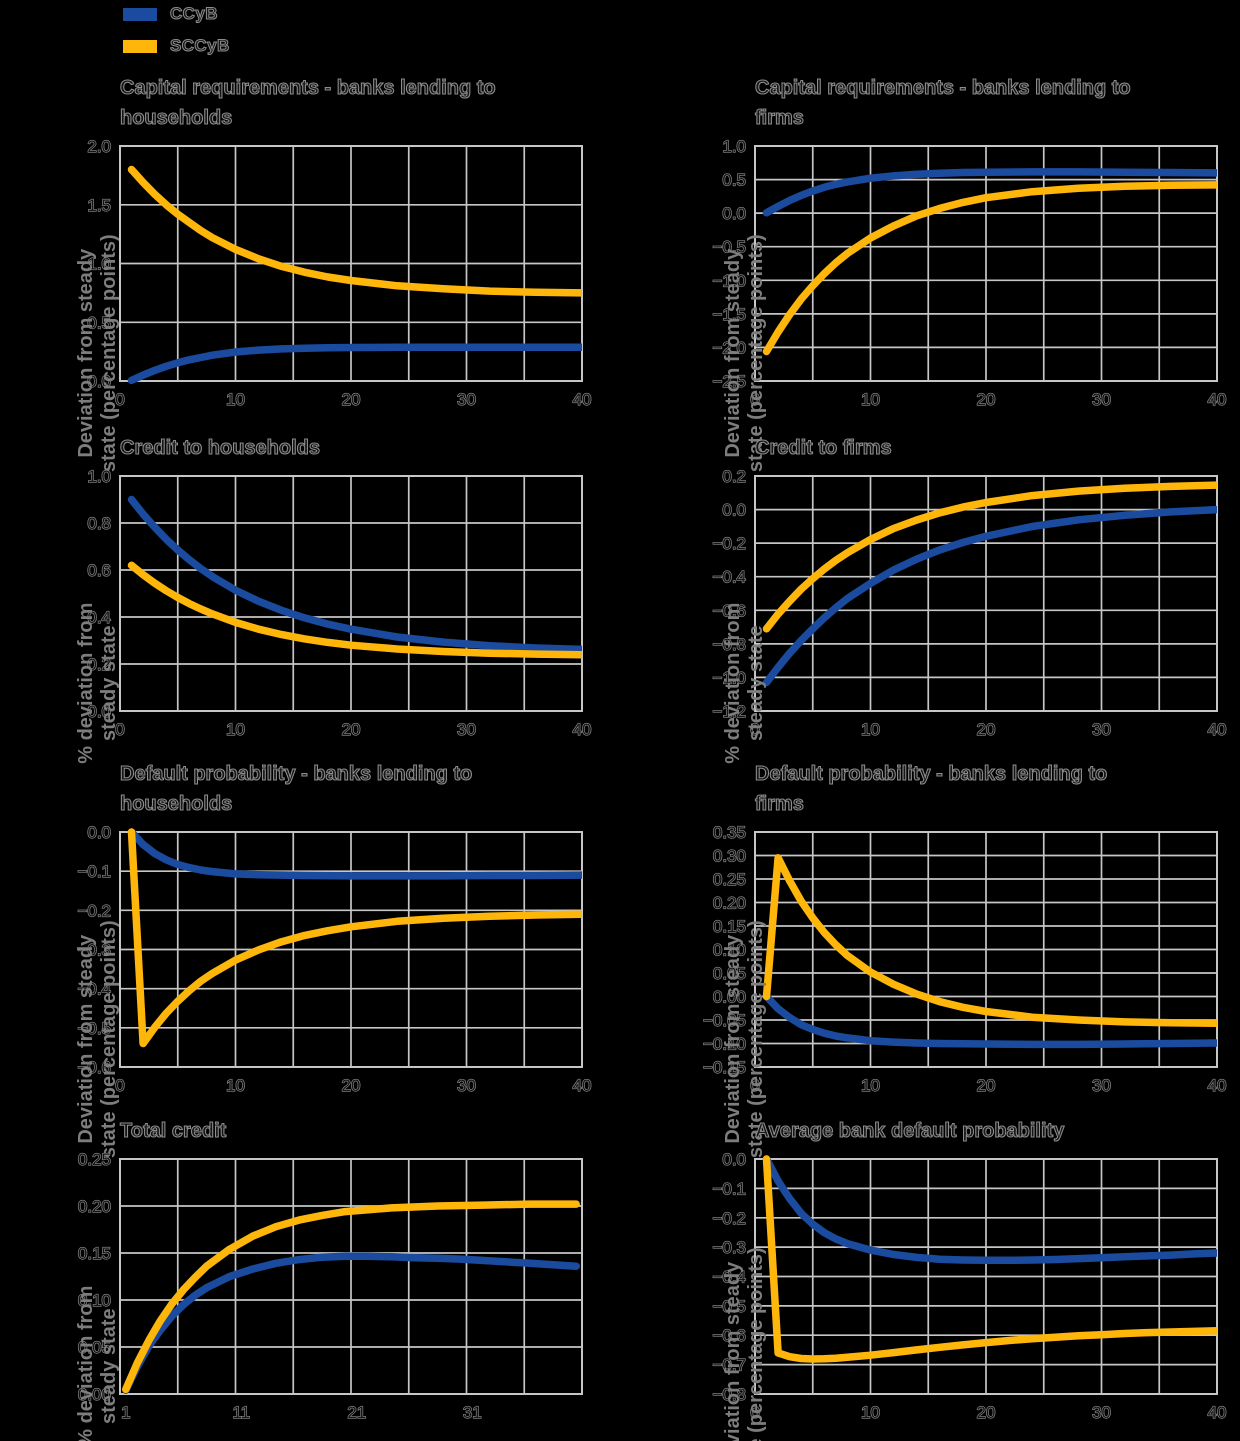  What do you see at coordinates (724, 1067) in the screenshot?
I see `y-tick-label: −0.15` at bounding box center [724, 1067].